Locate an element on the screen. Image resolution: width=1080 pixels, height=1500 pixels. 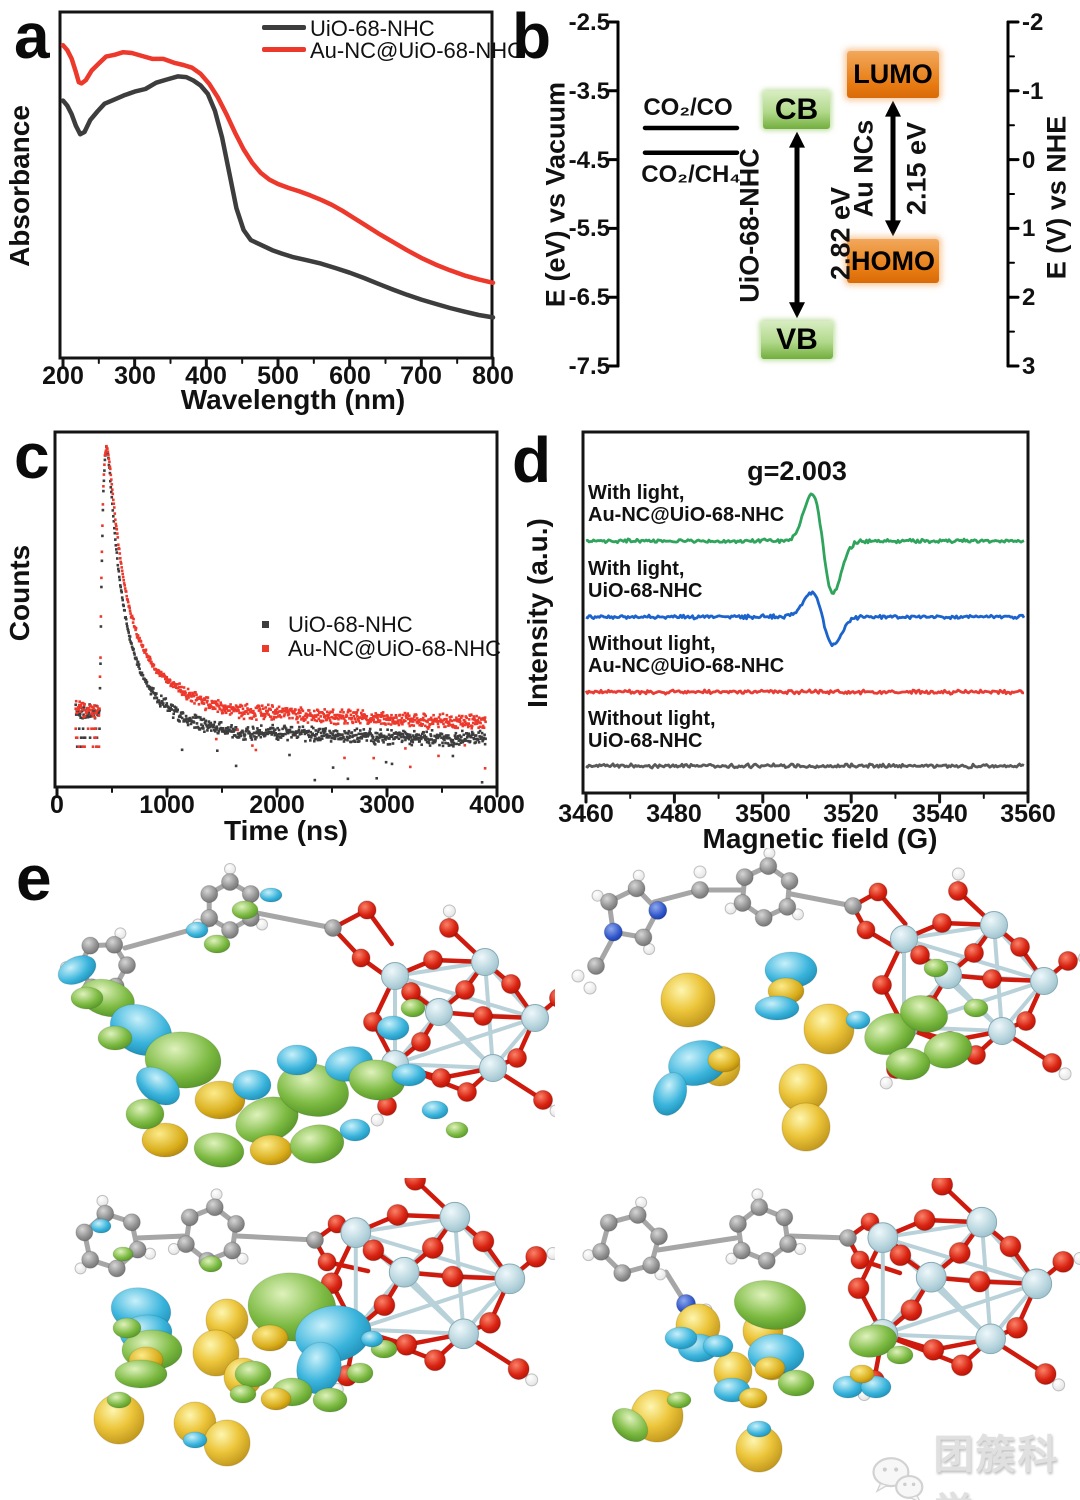
tick-label: 700 is located at coordinates (421, 376).